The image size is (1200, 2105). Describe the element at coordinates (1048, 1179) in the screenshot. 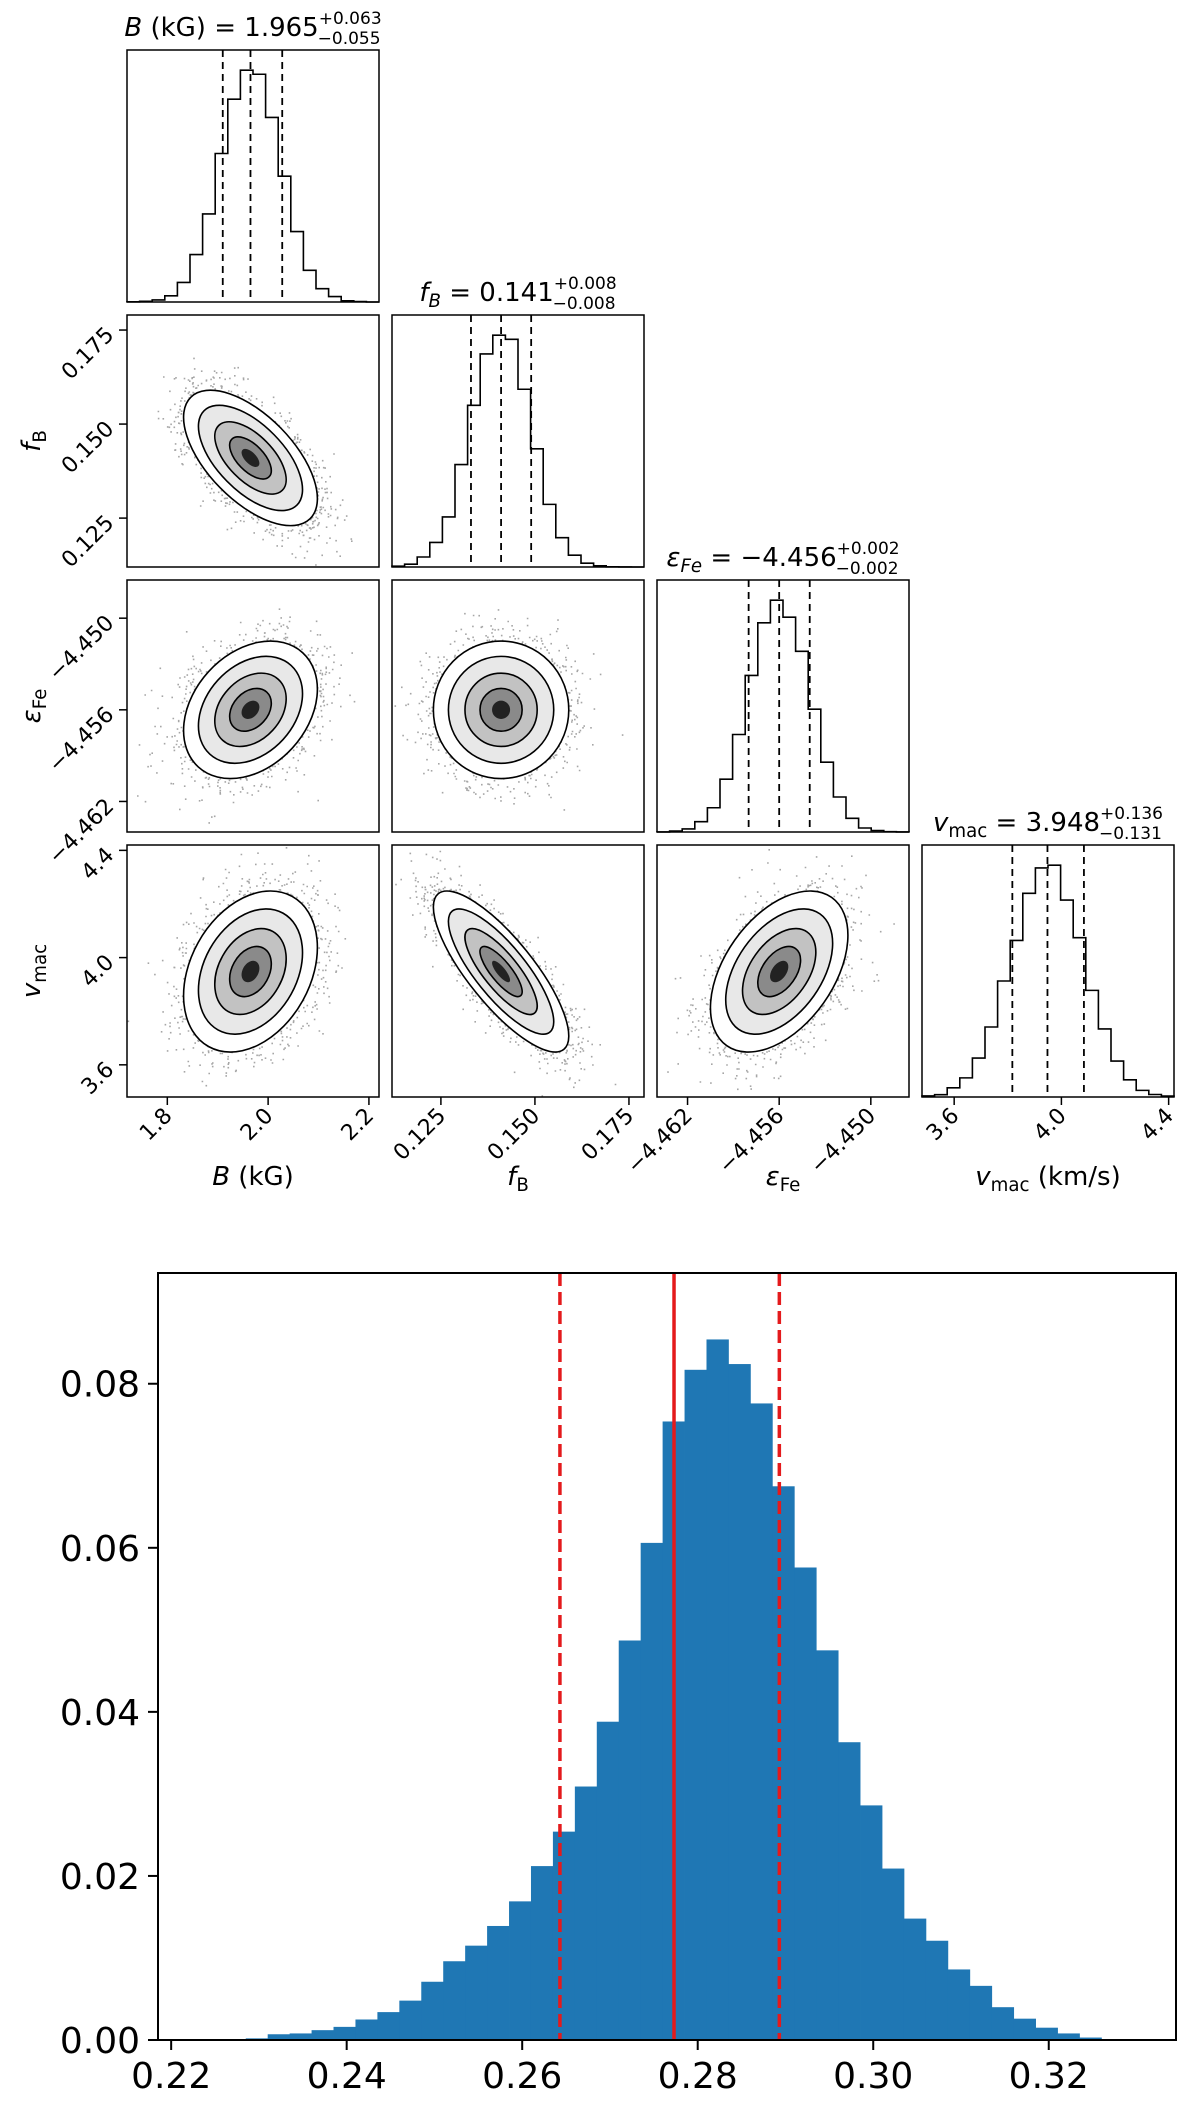

I see `x-axis-label: vmac (km/s)` at that location.